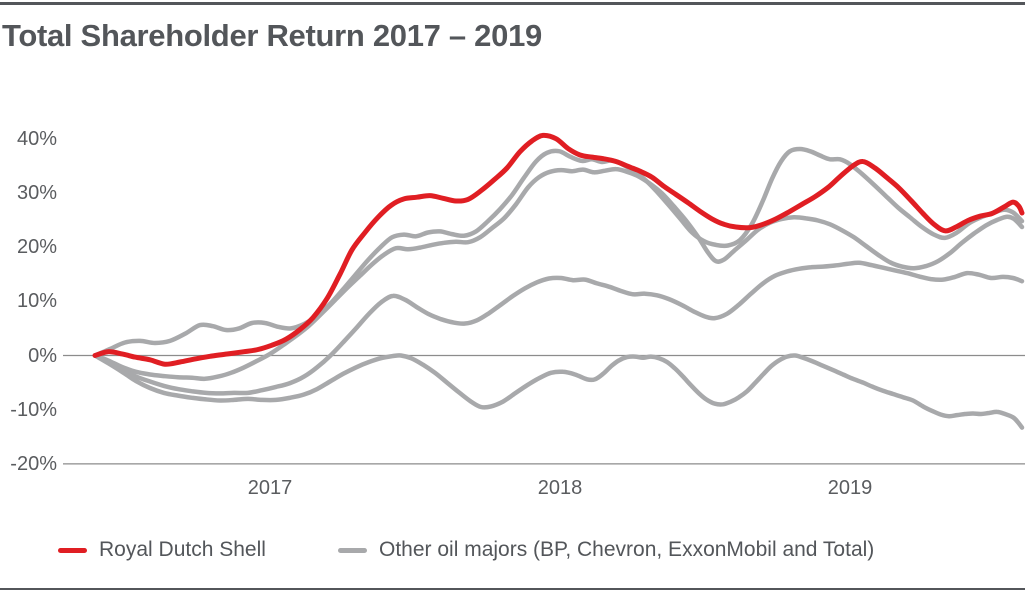 This screenshot has width=1025, height=590. I want to click on y-axis-tick-20%: 20%, so click(36, 247).